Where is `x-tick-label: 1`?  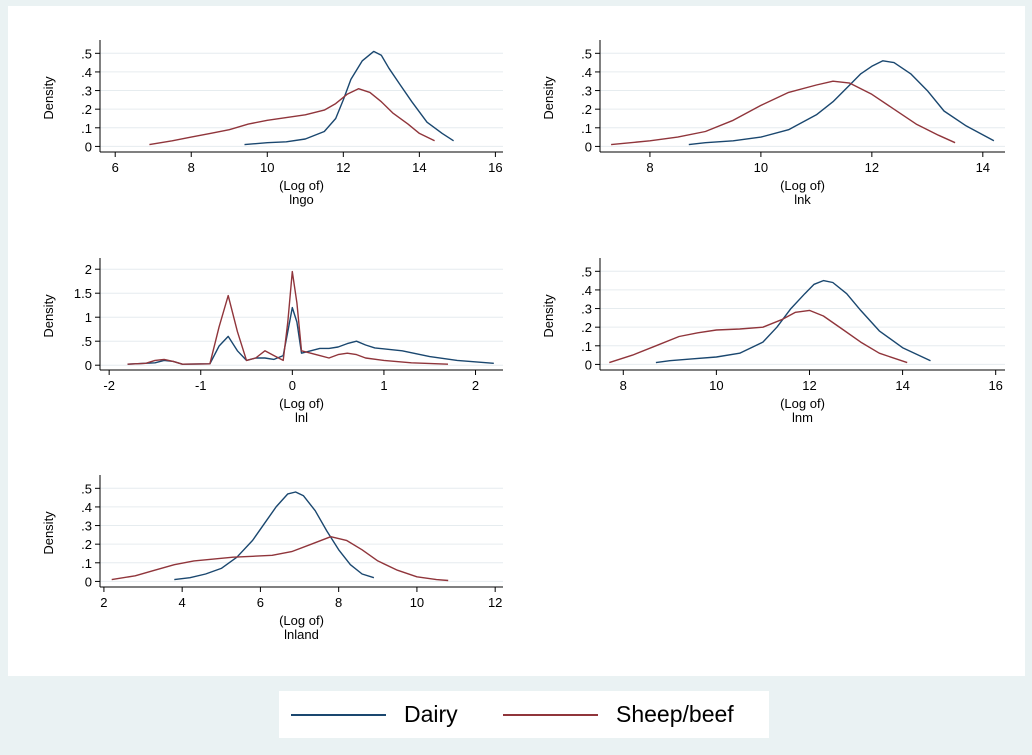
x-tick-label: 1 is located at coordinates (383, 385).